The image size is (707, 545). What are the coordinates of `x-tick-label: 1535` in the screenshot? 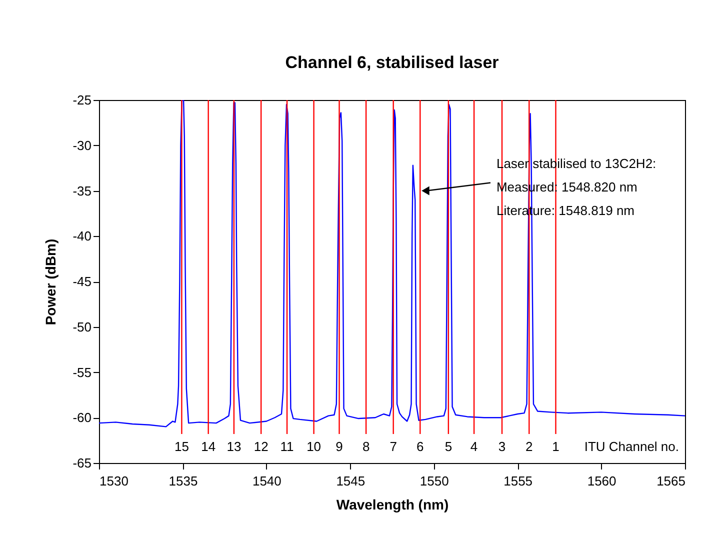 It's located at (183, 481).